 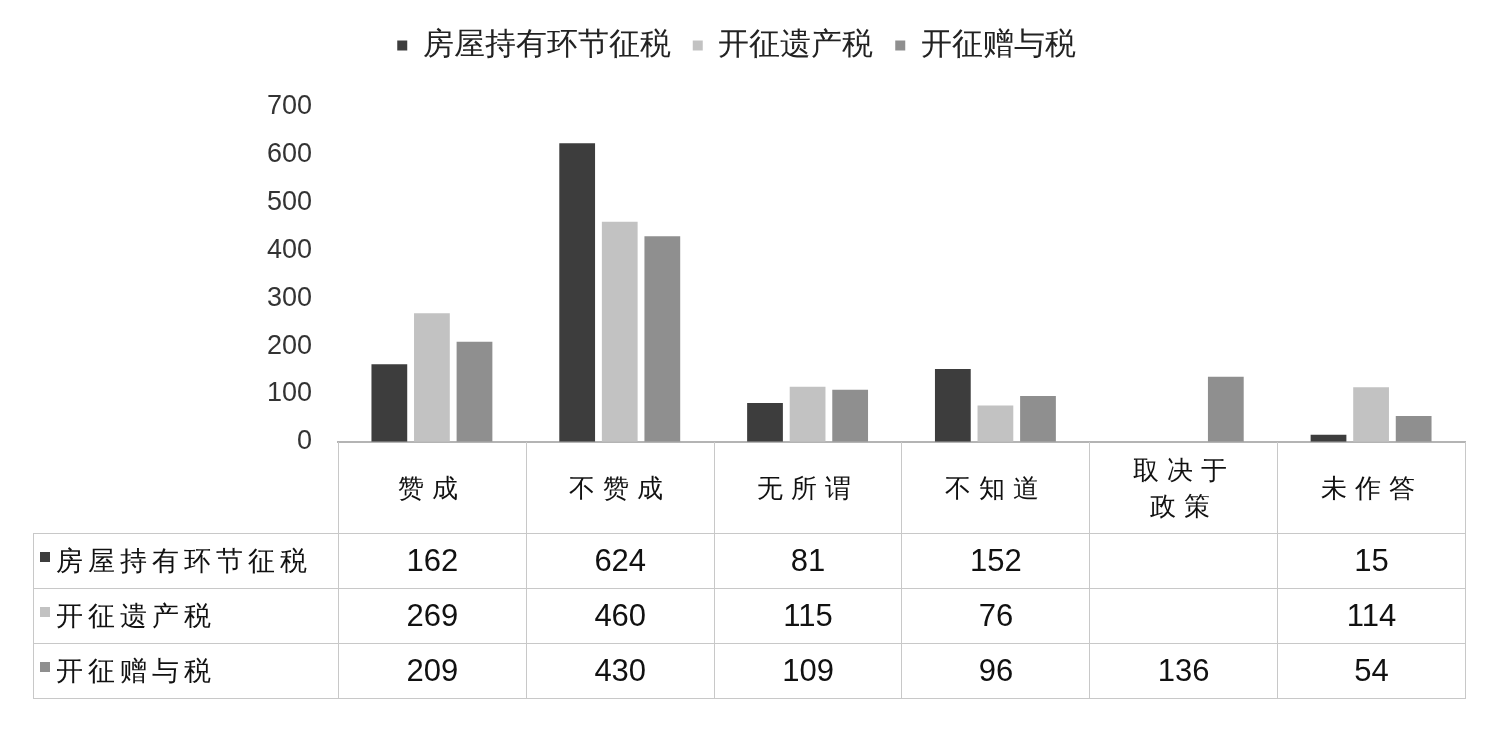 What do you see at coordinates (289, 201) in the screenshot?
I see `y-tick-label: 500` at bounding box center [289, 201].